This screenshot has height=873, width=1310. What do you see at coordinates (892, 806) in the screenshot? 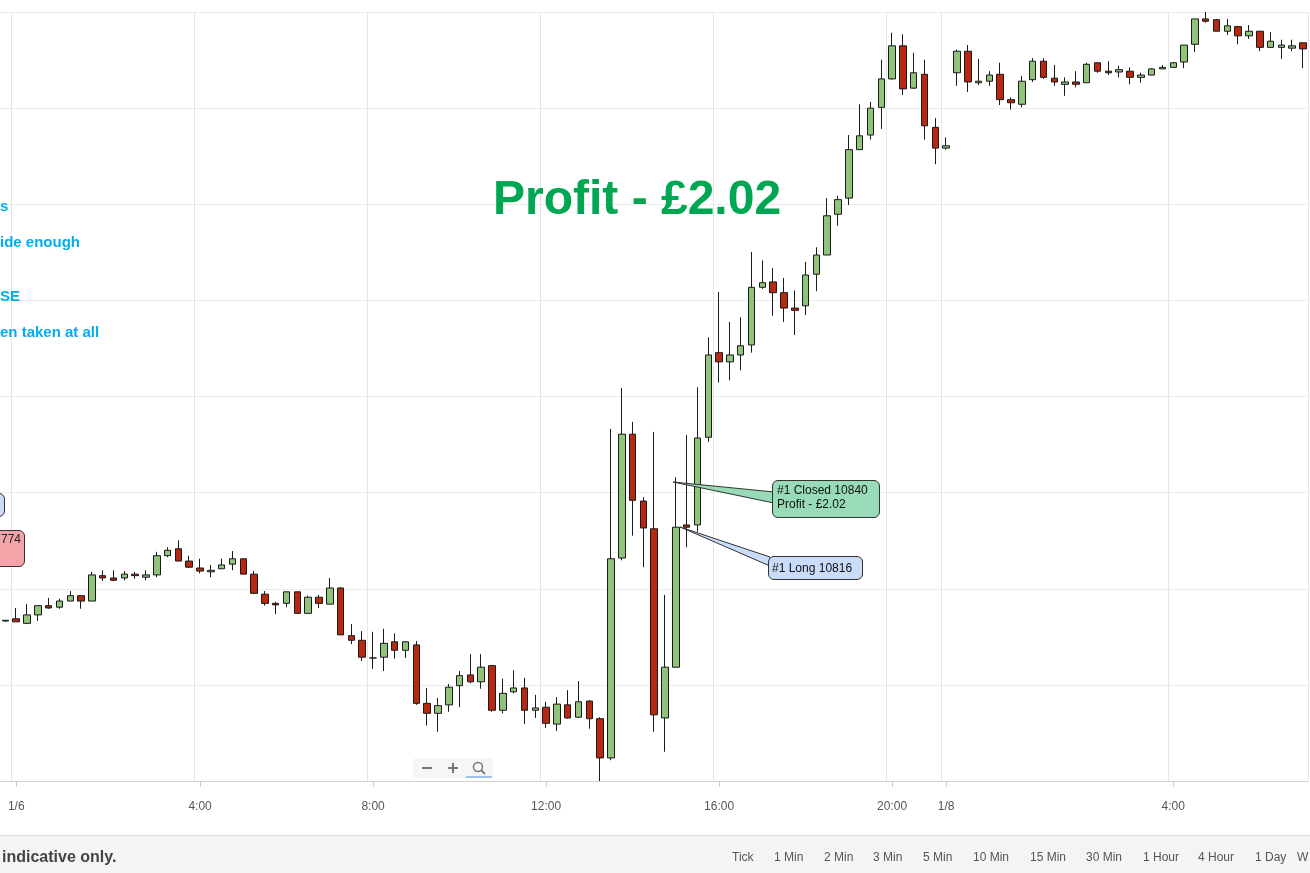
I see `x-tick-label: 20:00` at bounding box center [892, 806].